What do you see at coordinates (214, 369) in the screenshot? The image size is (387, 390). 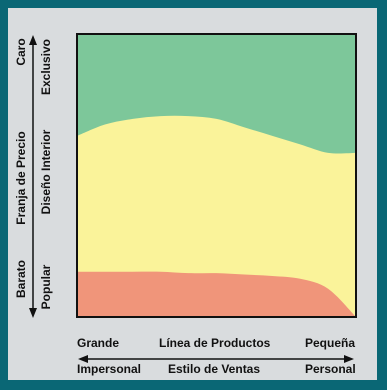 I see `x-axis2-title: Estilo de Ventas` at bounding box center [214, 369].